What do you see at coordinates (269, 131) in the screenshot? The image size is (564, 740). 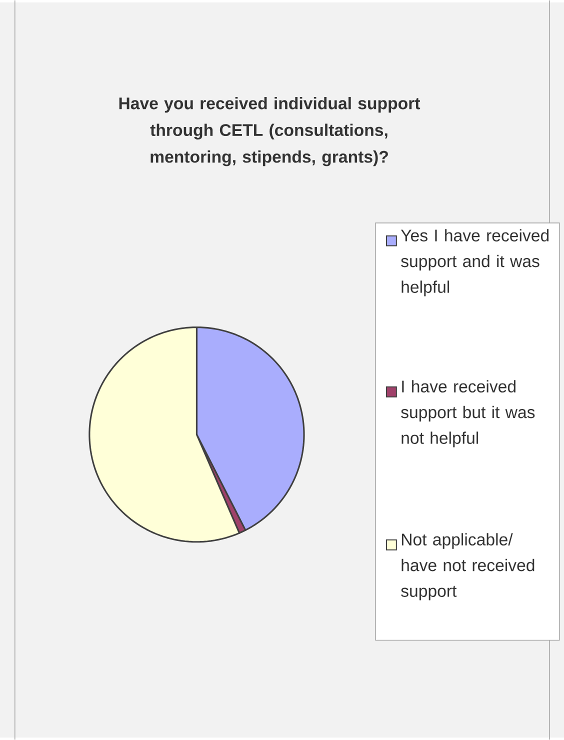 I see `chart-title: Have you received individual support through CETL (consultations, mentoring, stipends, grants)?` at bounding box center [269, 131].